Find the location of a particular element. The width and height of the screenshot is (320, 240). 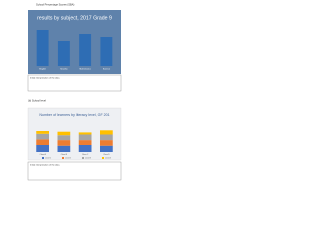

x-tick-label: Class C is located at coordinates (85, 155).